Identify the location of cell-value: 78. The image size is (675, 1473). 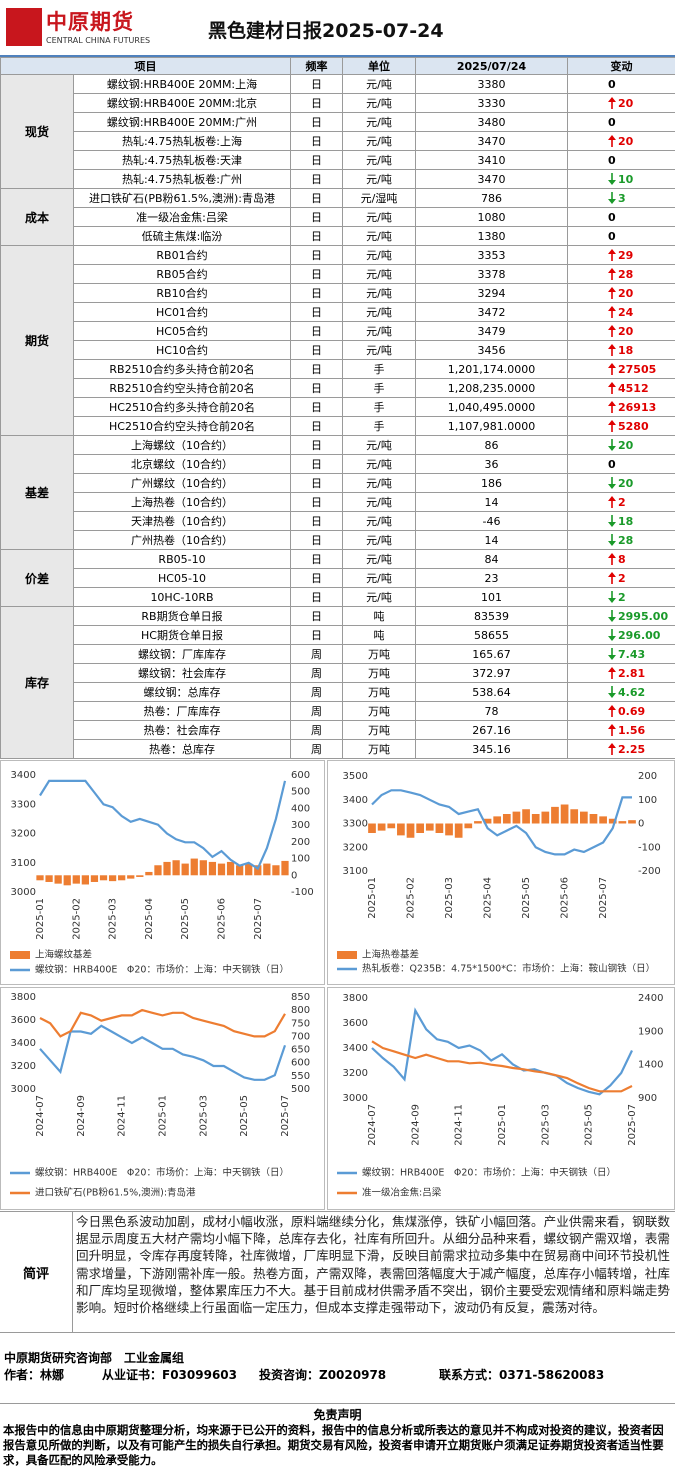
(491, 711).